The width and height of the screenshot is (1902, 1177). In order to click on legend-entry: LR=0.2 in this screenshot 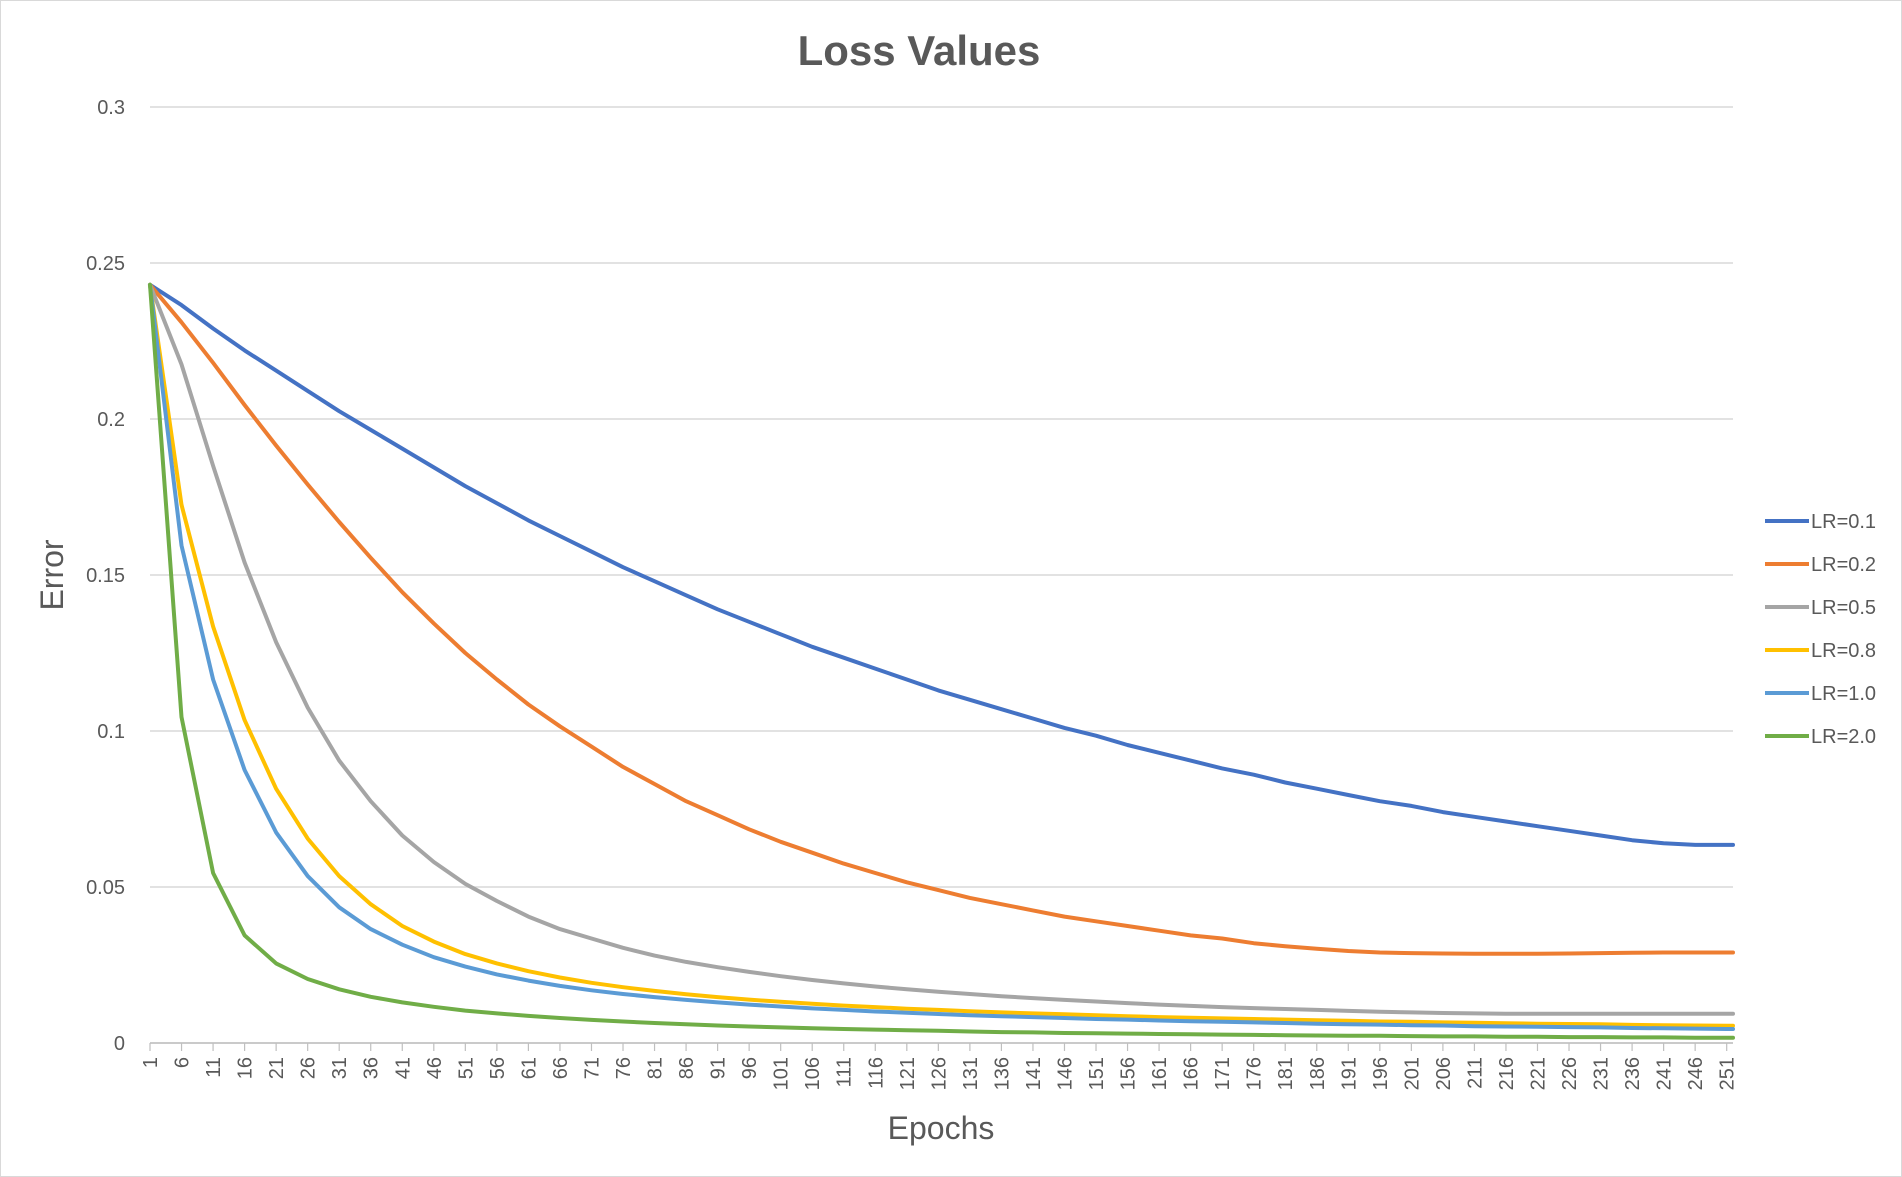, I will do `click(1820, 565)`.